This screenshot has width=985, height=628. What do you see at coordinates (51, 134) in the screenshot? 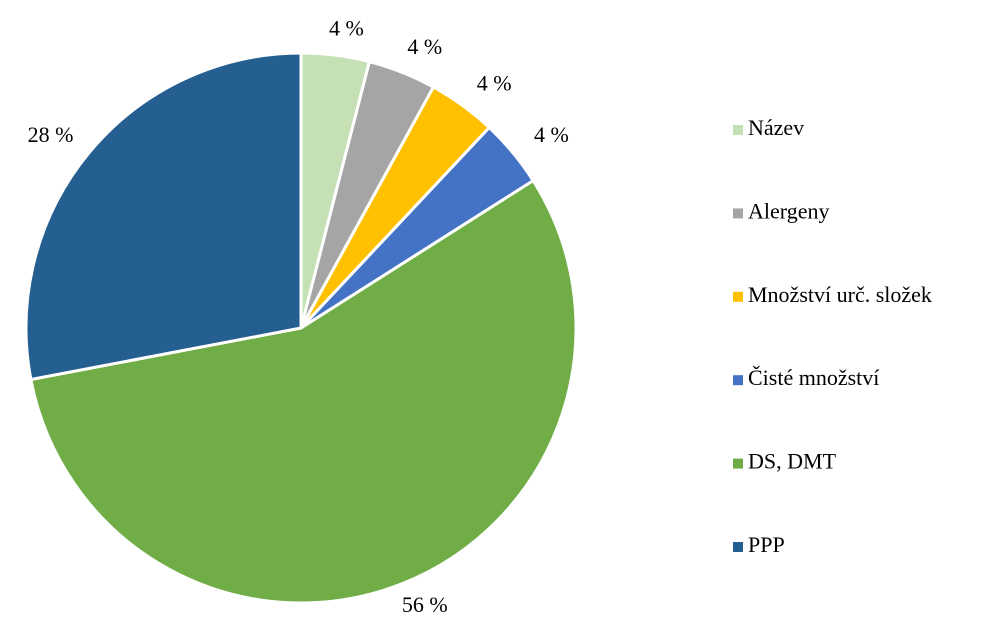
I see `data-label: 28 %` at bounding box center [51, 134].